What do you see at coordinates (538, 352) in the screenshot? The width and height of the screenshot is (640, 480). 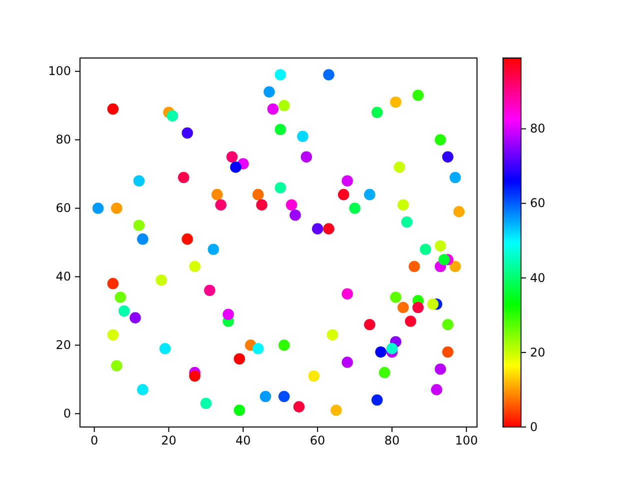 I see `color-bar-label: 20` at bounding box center [538, 352].